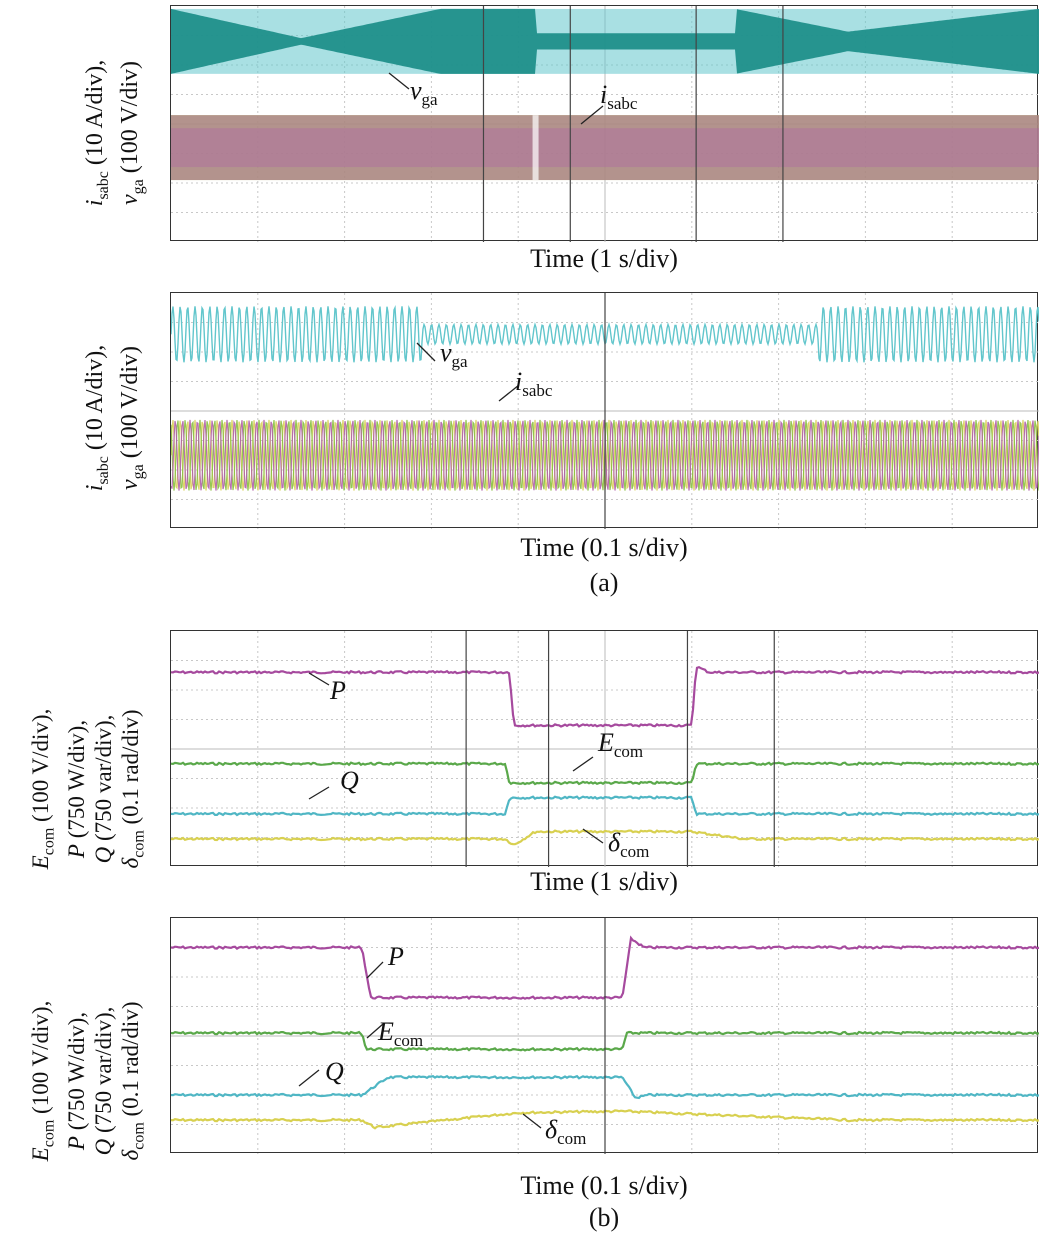  I want to click on vga-envelope, so click(605, 41).